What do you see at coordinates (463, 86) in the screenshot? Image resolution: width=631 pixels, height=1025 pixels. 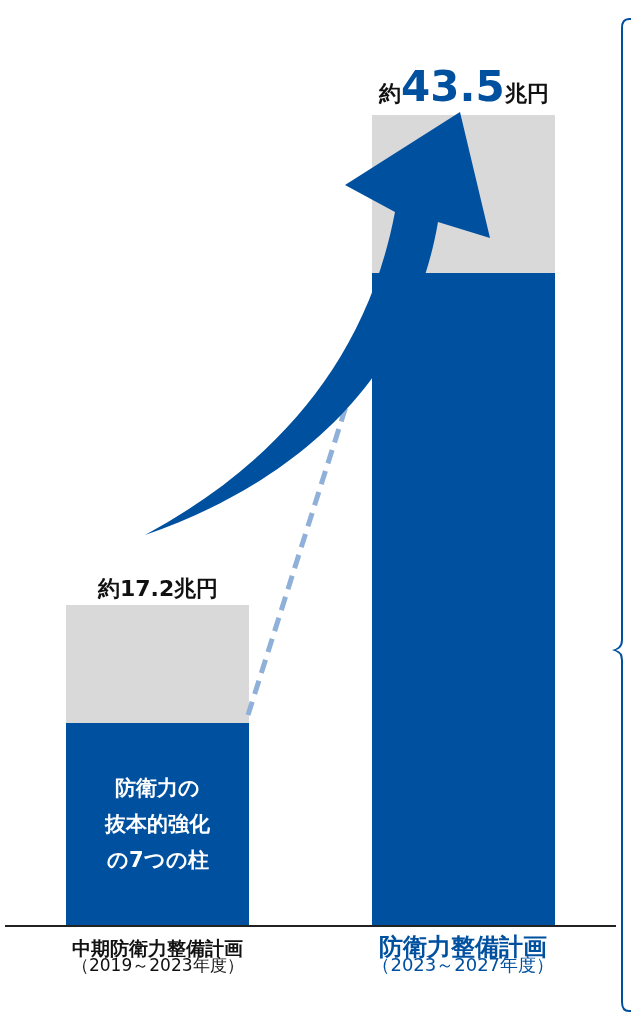 I see `total-label: 約43.5兆円` at bounding box center [463, 86].